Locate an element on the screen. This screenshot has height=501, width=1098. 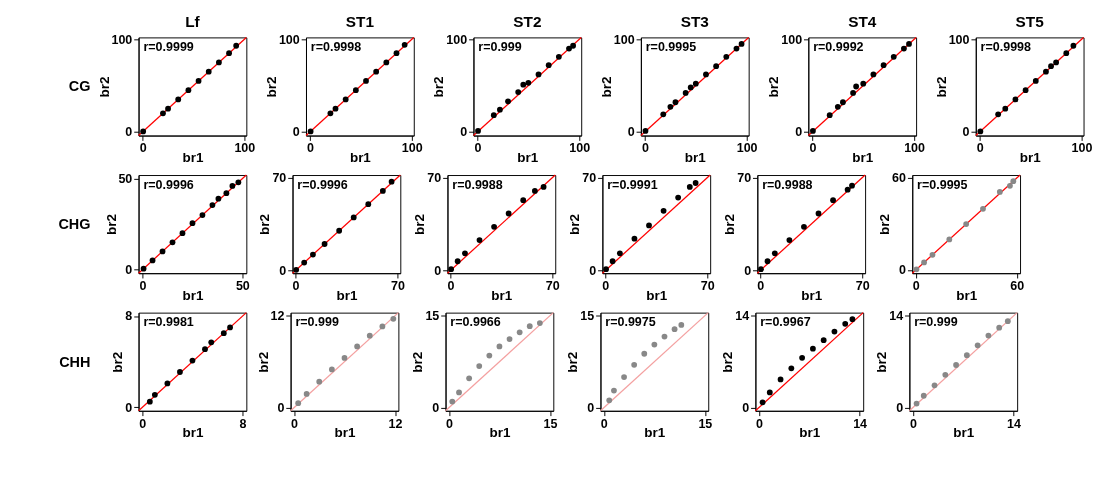
text: CHG is located at coordinates (74, 223).